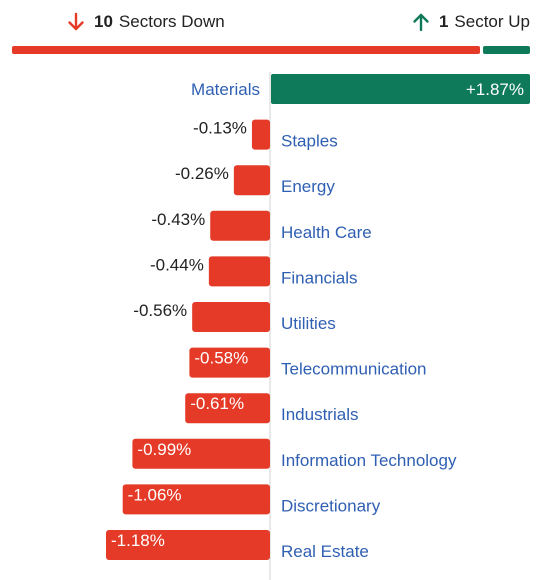 The width and height of the screenshot is (544, 580). Describe the element at coordinates (178, 219) in the screenshot. I see `sector-value-label: -0.43%` at that location.